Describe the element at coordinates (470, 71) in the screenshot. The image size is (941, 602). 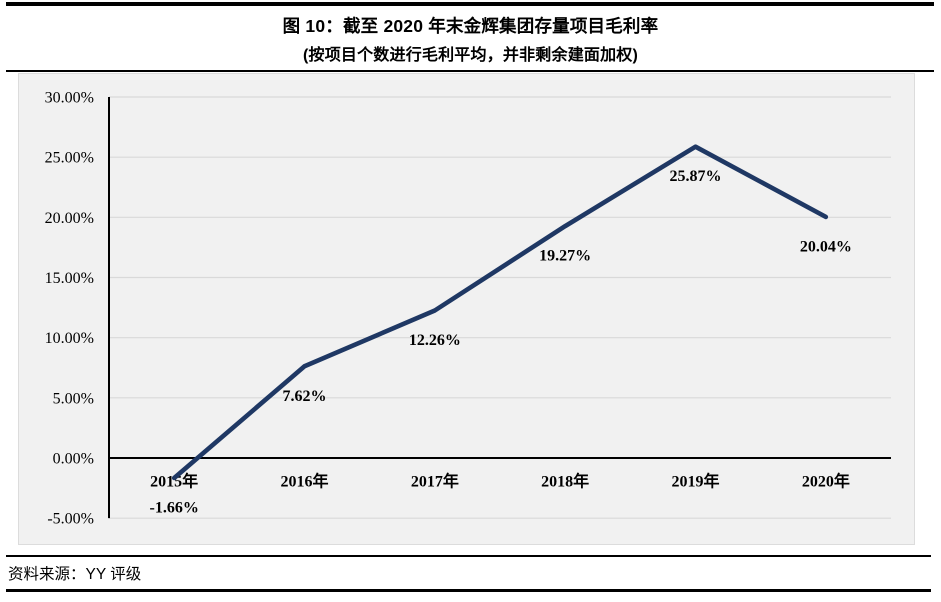
I see `title-divider` at that location.